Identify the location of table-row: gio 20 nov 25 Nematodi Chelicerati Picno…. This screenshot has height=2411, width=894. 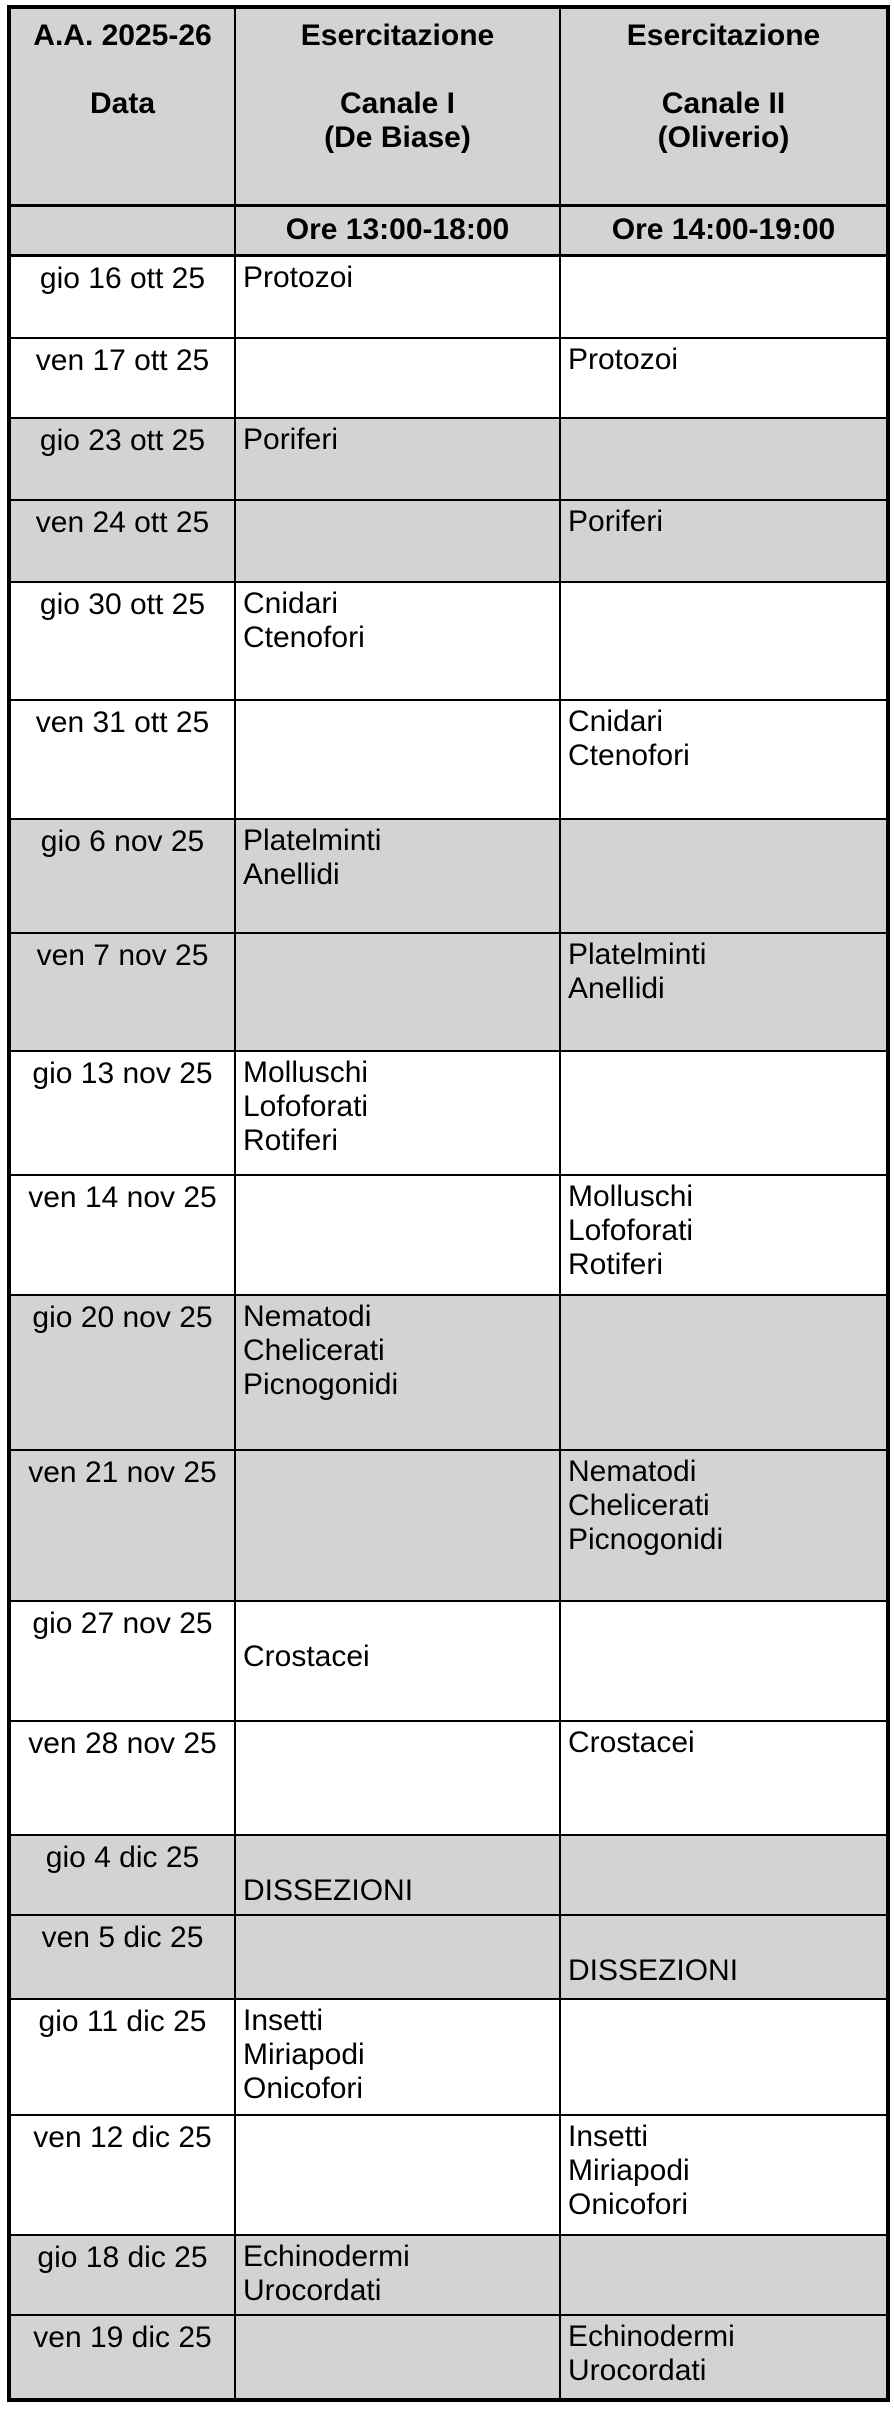
(448, 1372).